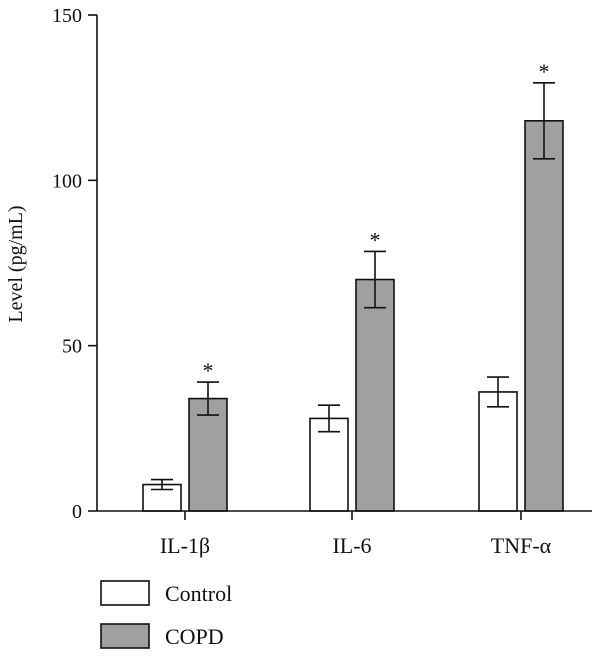 Image resolution: width=600 pixels, height=664 pixels. Describe the element at coordinates (198, 593) in the screenshot. I see `legend-label-control: Control` at that location.